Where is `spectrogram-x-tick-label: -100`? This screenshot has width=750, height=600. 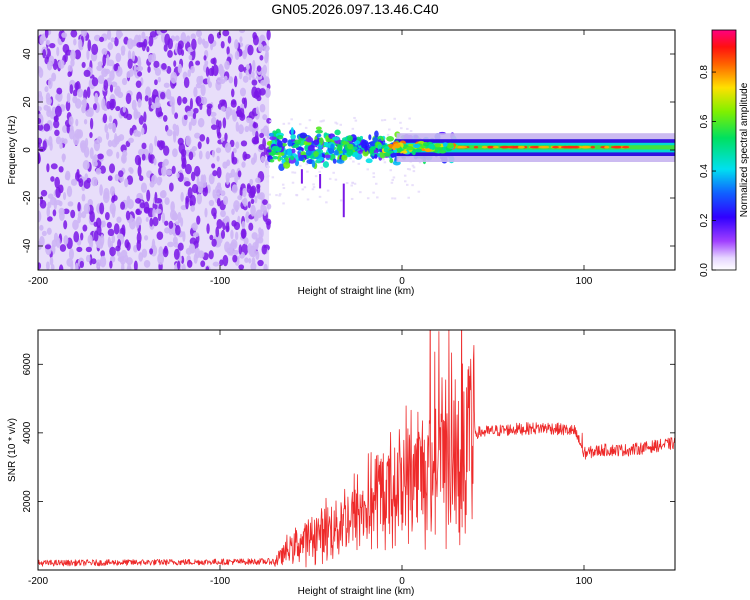 spectrogram-x-tick-label: -100 is located at coordinates (220, 281).